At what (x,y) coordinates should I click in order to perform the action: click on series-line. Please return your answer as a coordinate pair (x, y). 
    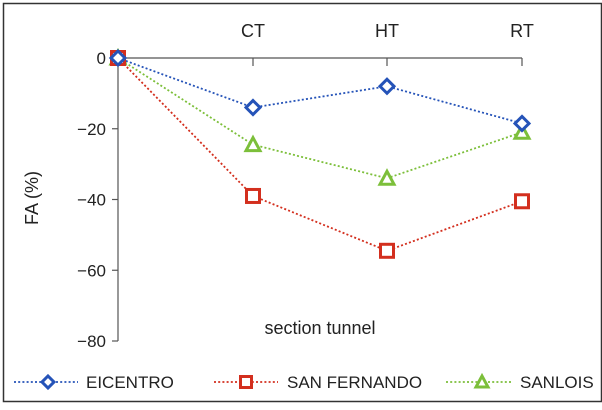
    Looking at the image, I should click on (320, 91).